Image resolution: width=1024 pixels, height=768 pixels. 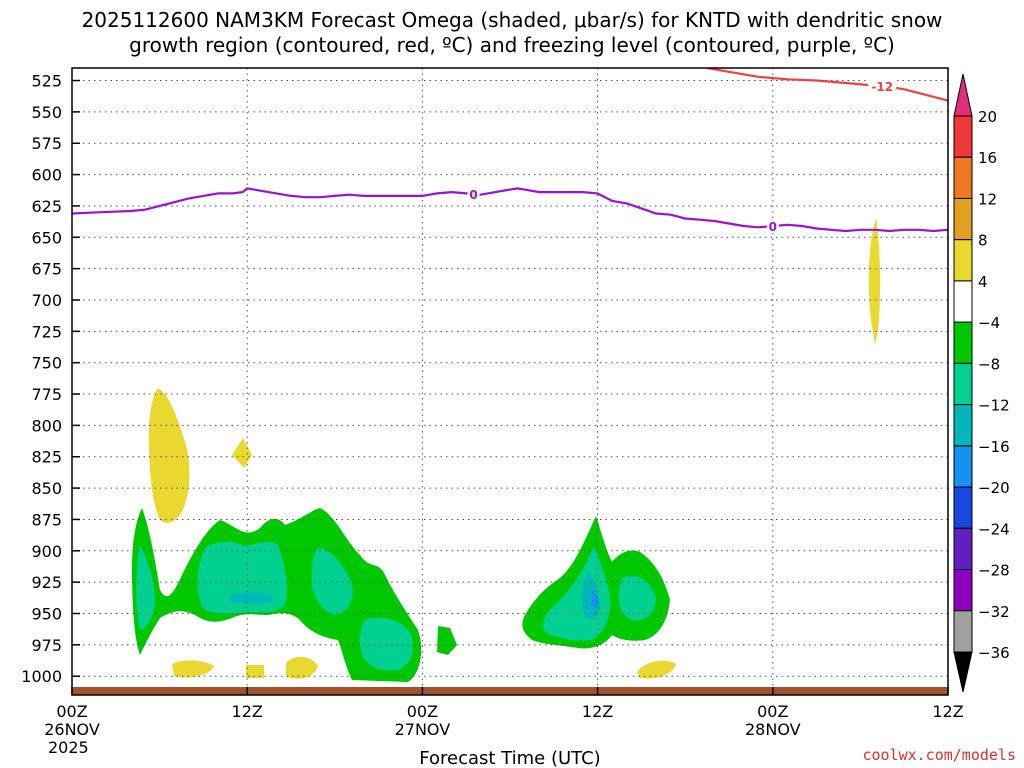 What do you see at coordinates (46, 519) in the screenshot?
I see `y-tick-label: 875` at bounding box center [46, 519].